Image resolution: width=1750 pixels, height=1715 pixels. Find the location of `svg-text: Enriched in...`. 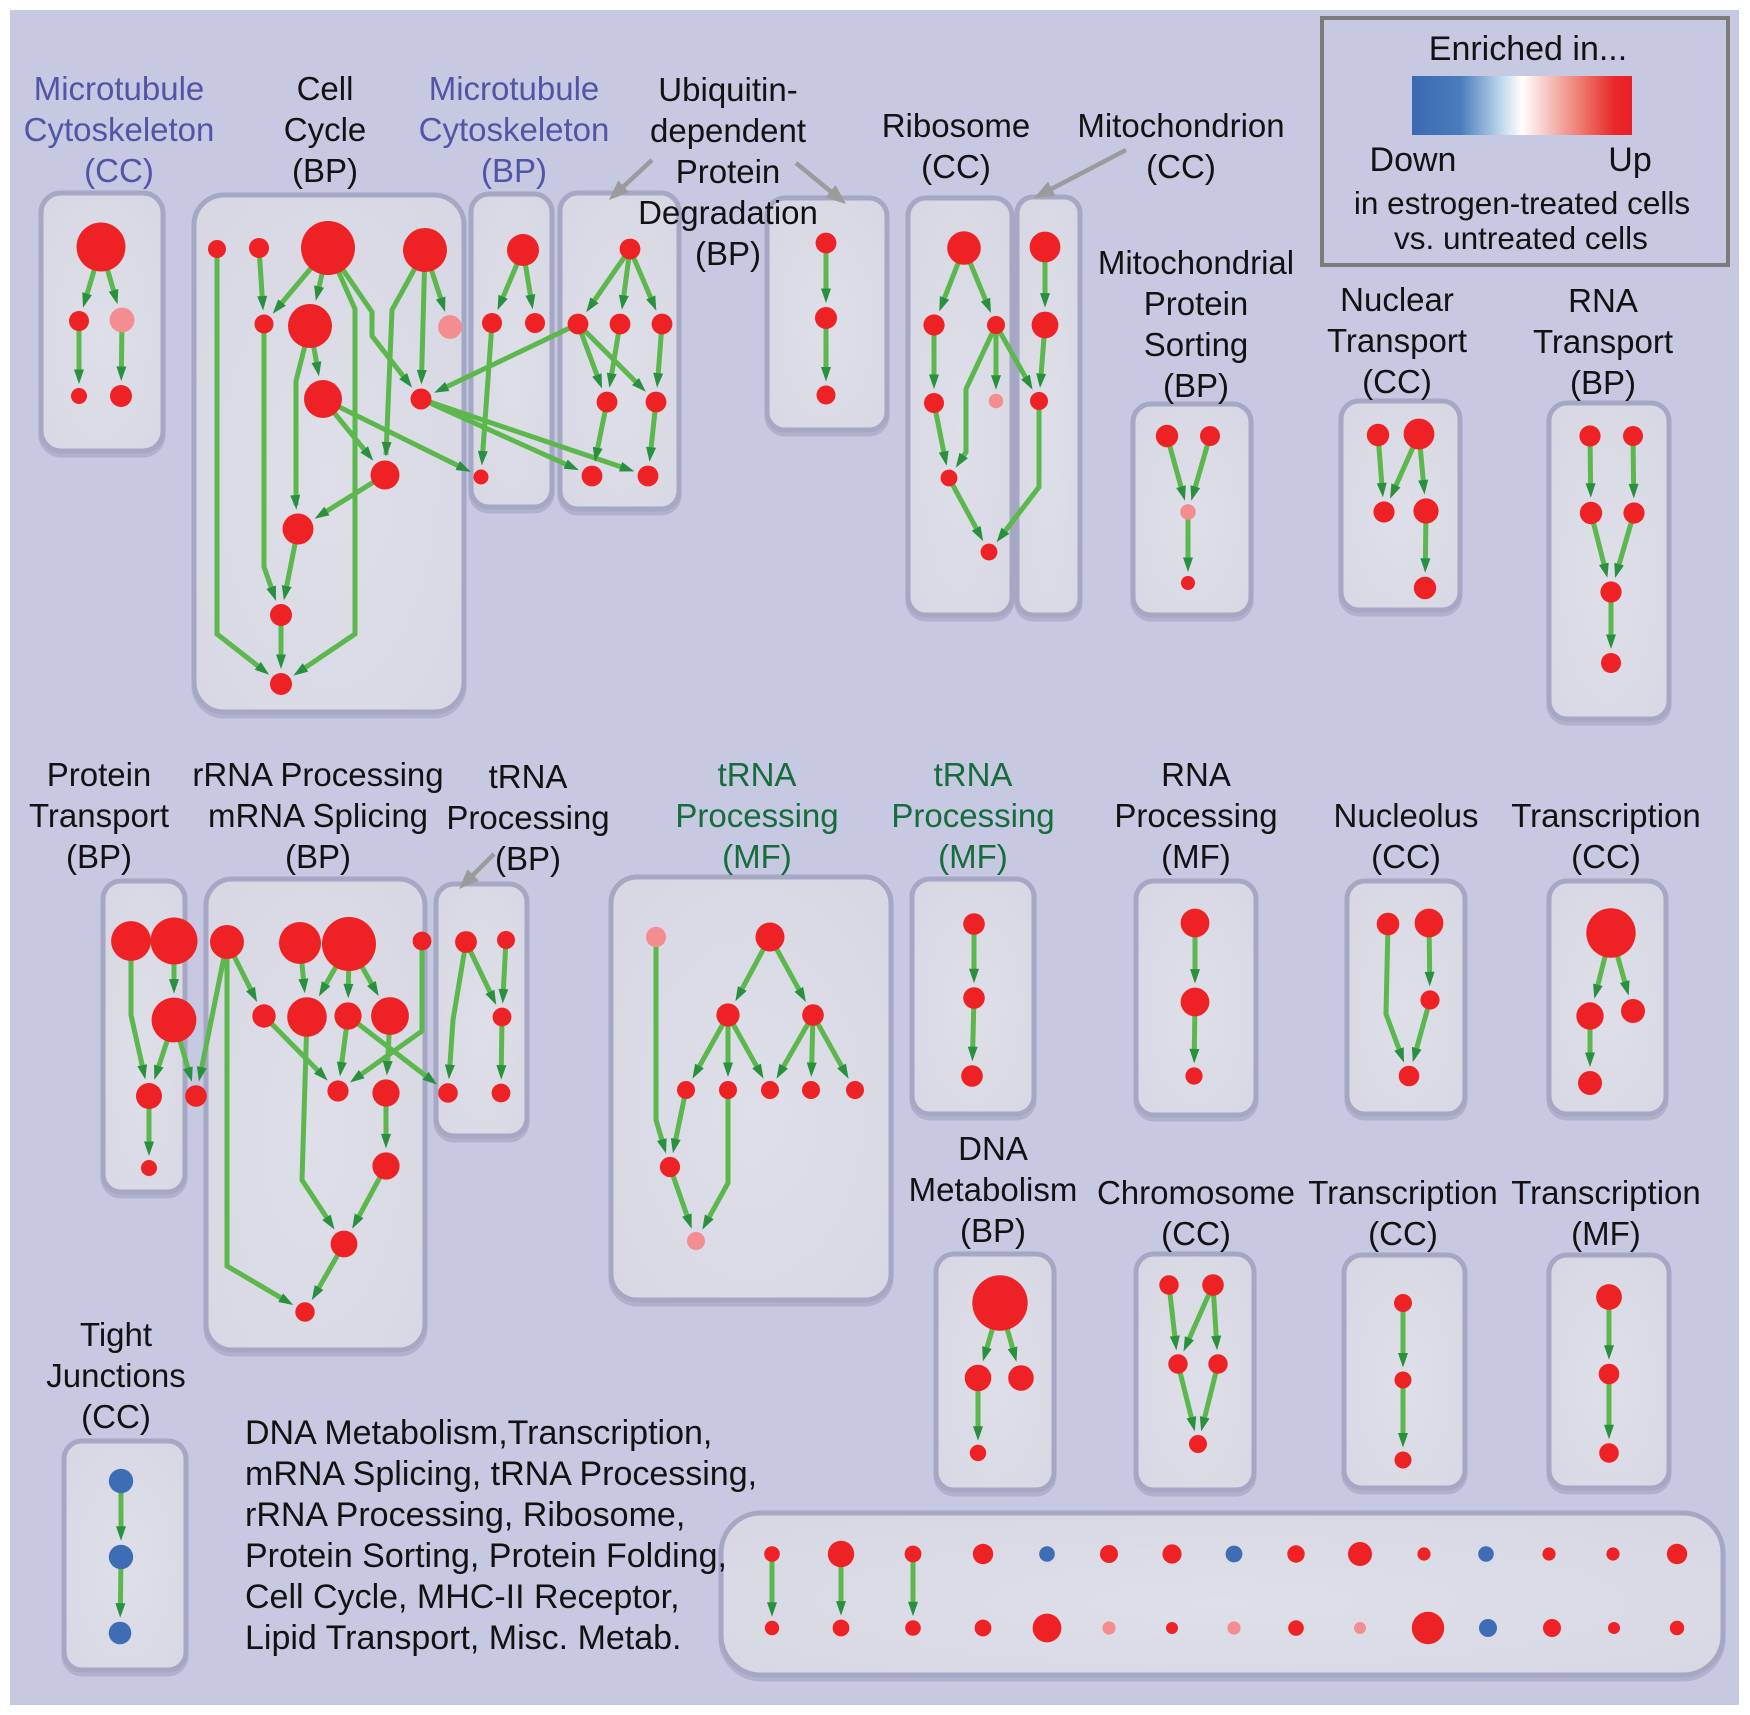

svg-text: Enriched in... is located at coordinates (1528, 49).